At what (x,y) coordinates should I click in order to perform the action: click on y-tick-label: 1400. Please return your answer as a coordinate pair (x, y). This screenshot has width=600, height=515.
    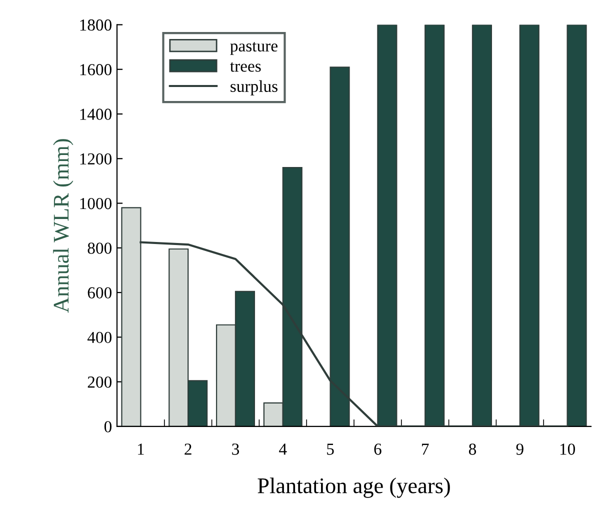
    Looking at the image, I should click on (96, 114).